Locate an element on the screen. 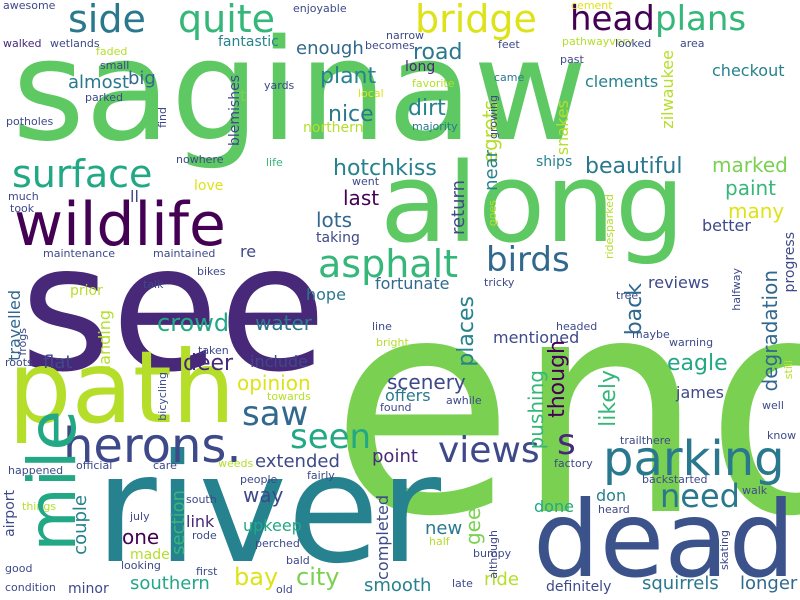 The image size is (800, 600). word-hope: hope is located at coordinates (326, 294).